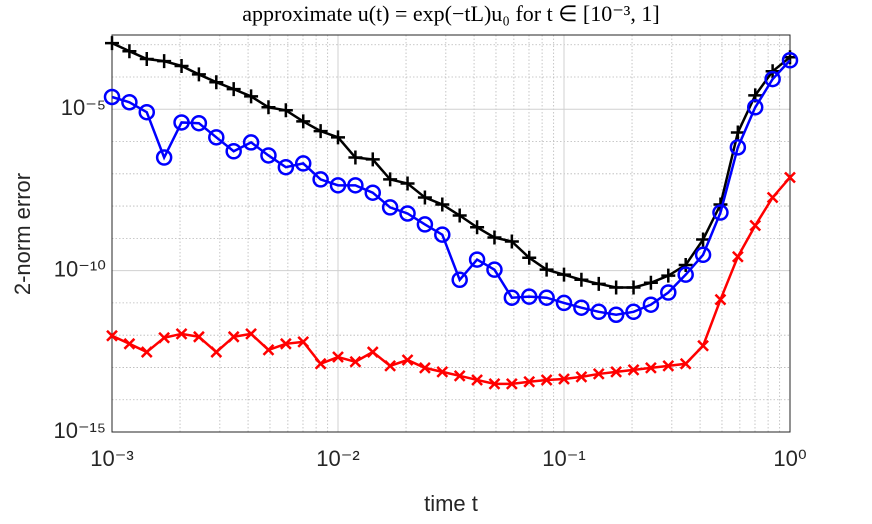  I want to click on y-axis-label: 2-norm error, so click(22, 234).